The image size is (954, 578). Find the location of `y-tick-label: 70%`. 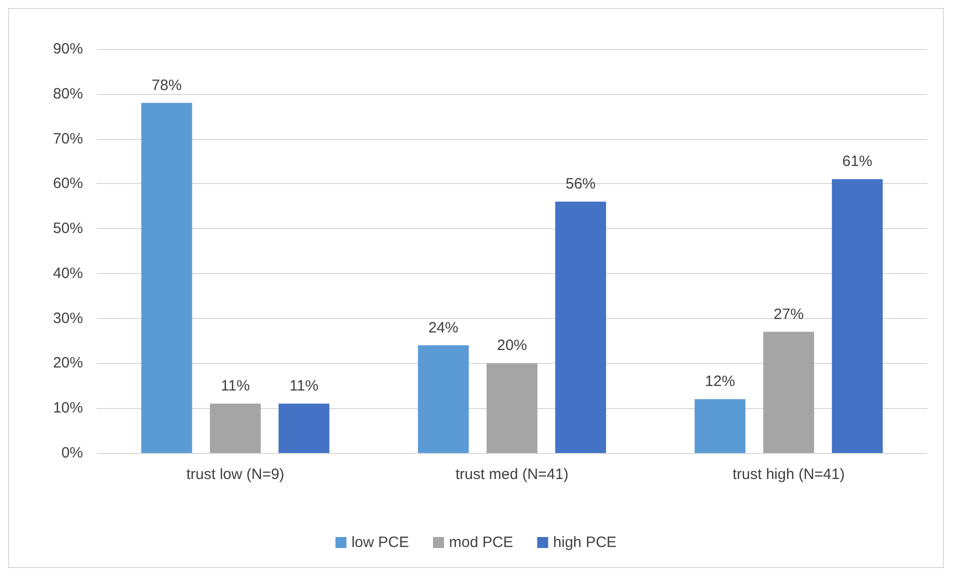

y-tick-label: 70% is located at coordinates (67, 139).